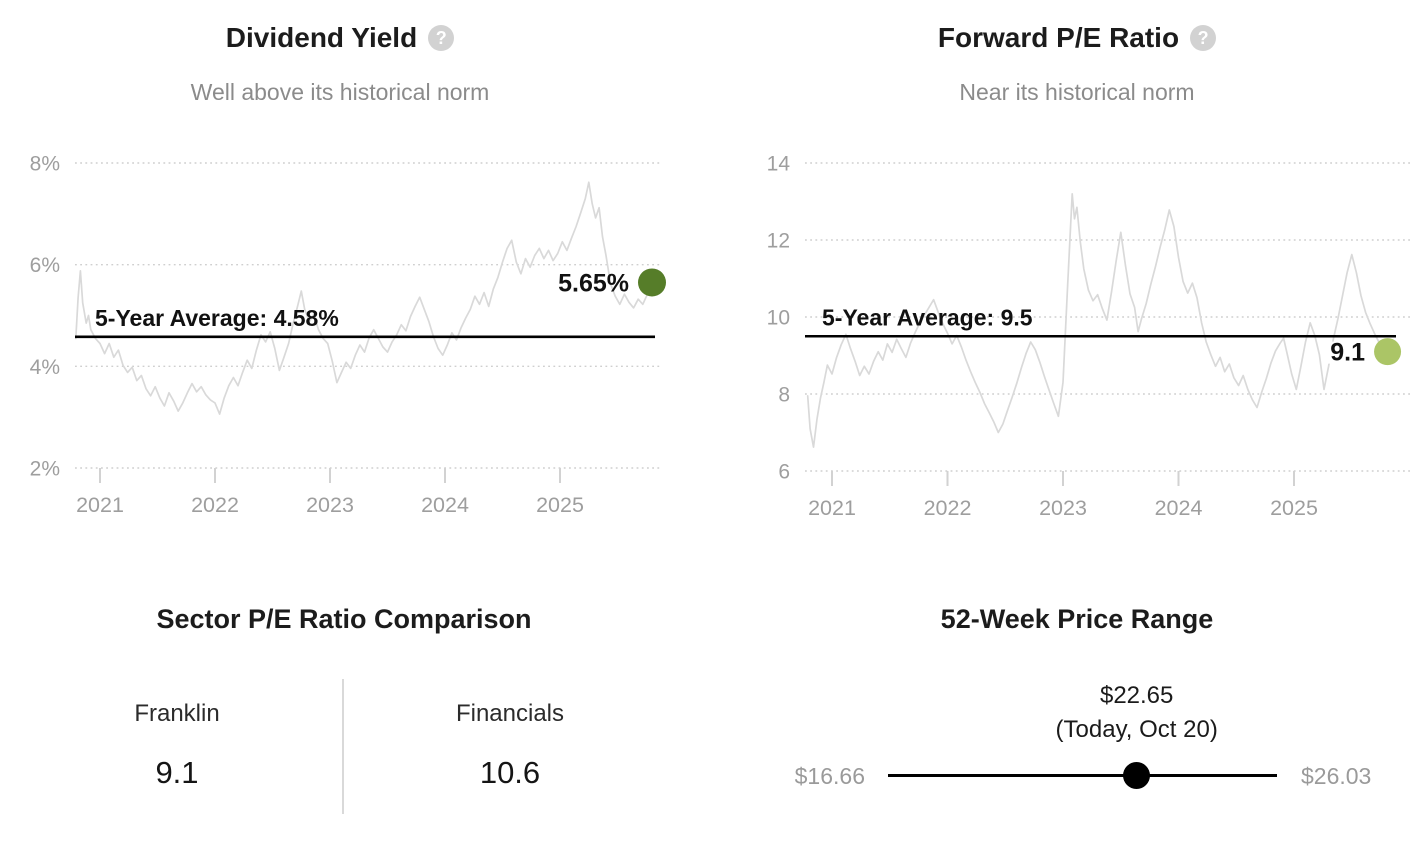 The width and height of the screenshot is (1424, 846). What do you see at coordinates (778, 318) in the screenshot?
I see `y-axis-label: 10` at bounding box center [778, 318].